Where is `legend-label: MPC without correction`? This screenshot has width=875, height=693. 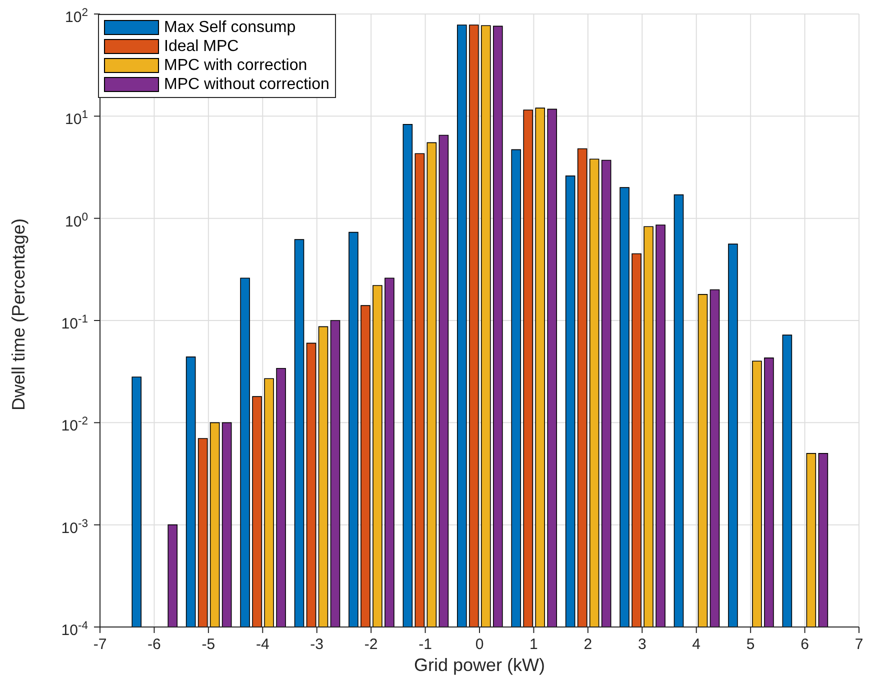 legend-label: MPC without correction is located at coordinates (247, 84).